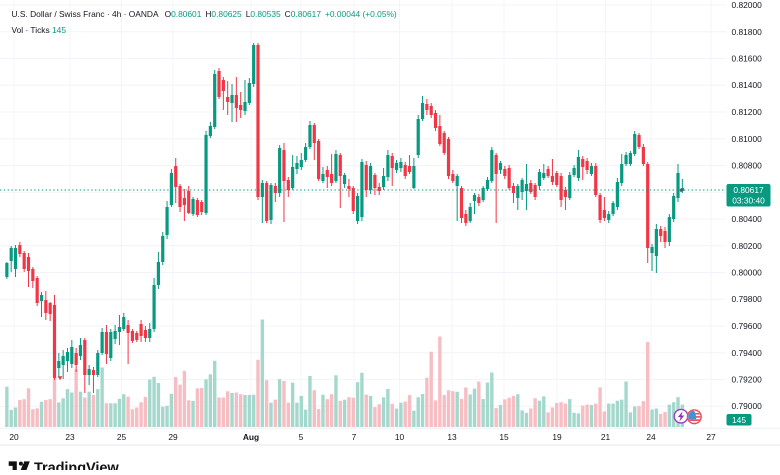 The image size is (780, 475). Describe the element at coordinates (747, 219) in the screenshot. I see `svg-text: 0.80400` at that location.